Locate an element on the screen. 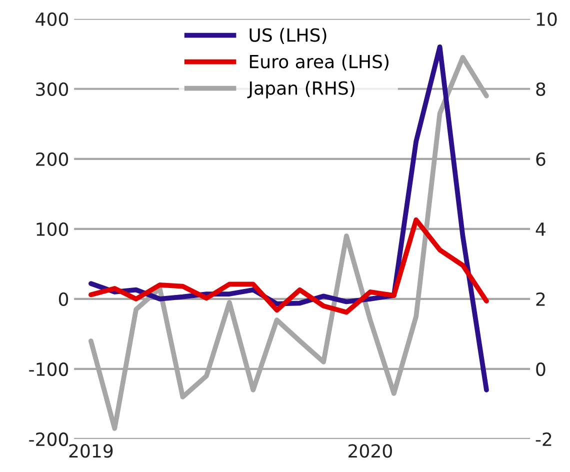  y2-tick-label: 6 is located at coordinates (541, 159).